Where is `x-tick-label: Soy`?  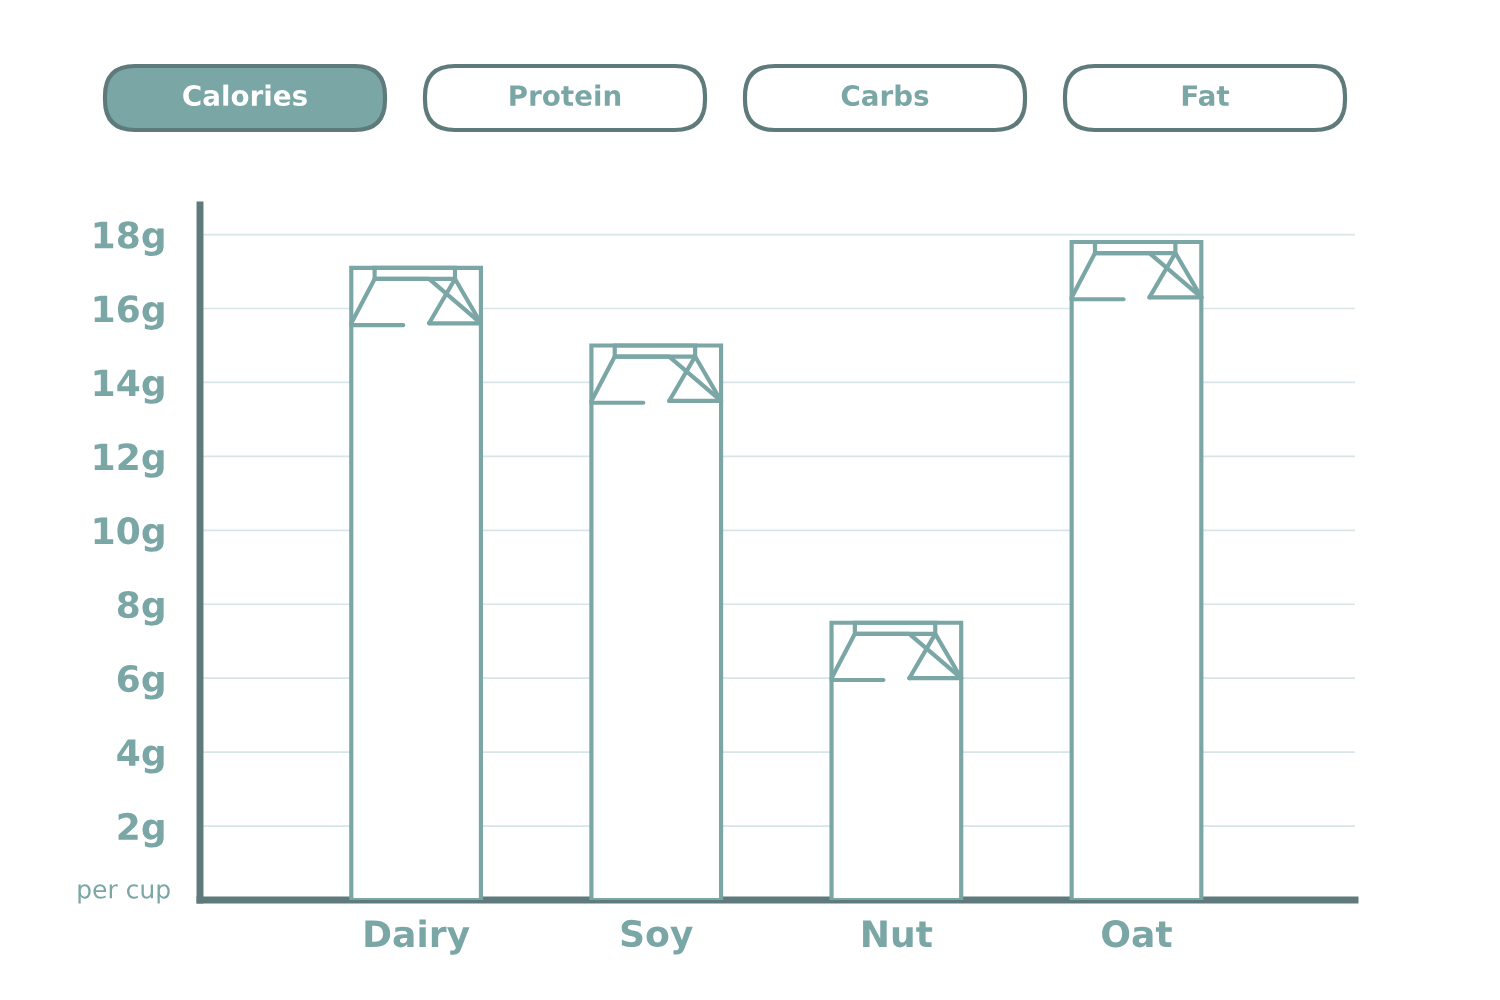 x-tick-label: Soy is located at coordinates (657, 937).